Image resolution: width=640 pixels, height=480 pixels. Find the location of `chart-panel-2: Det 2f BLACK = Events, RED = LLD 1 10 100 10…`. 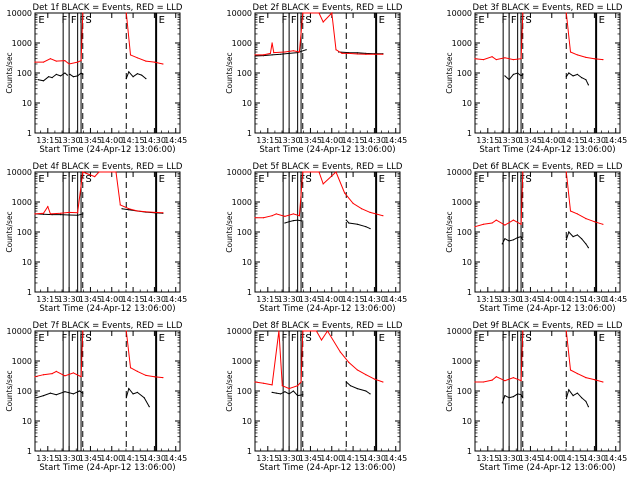

chart-panel-2: Det 2f BLACK = Events, RED = LLD 1 10 100 10… is located at coordinates (316, 79).